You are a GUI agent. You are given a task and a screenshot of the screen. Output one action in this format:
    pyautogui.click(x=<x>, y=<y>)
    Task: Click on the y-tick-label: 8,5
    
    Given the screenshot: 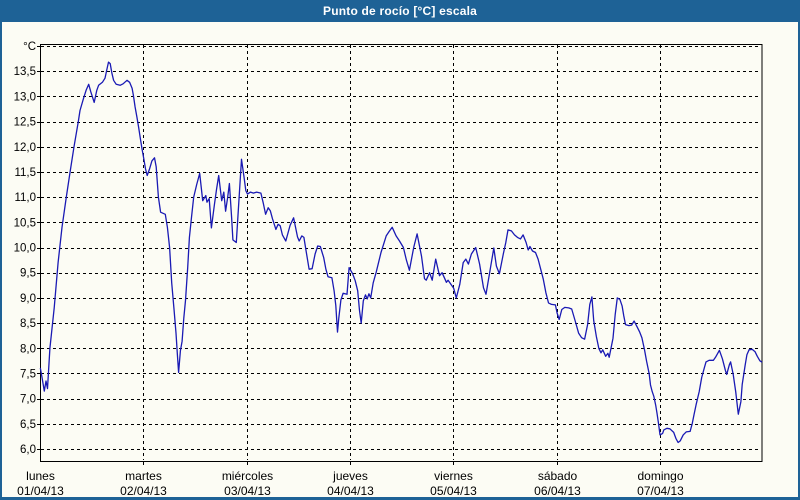 What is the action you would take?
    pyautogui.click(x=28, y=324)
    